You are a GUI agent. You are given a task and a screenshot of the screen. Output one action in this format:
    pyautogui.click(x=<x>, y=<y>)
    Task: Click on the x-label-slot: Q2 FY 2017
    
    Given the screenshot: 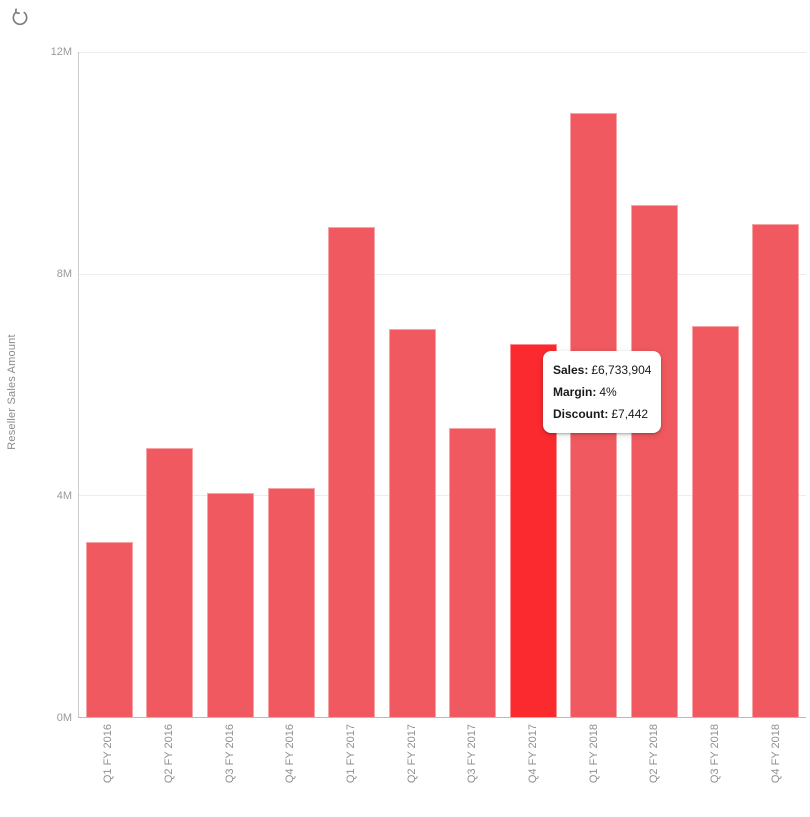 What is the action you would take?
    pyautogui.click(x=411, y=753)
    